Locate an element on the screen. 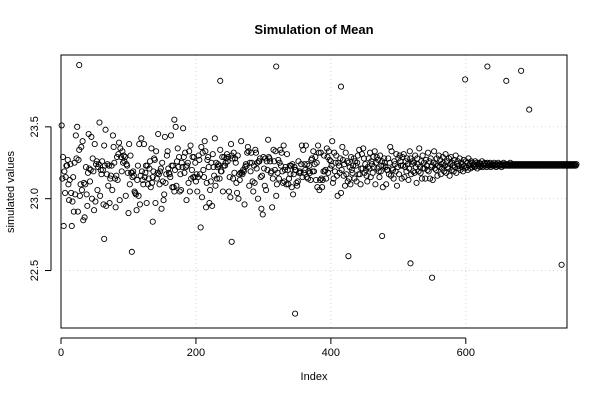 The image size is (599, 400). y-tick-label: 22.5 is located at coordinates (35, 270).